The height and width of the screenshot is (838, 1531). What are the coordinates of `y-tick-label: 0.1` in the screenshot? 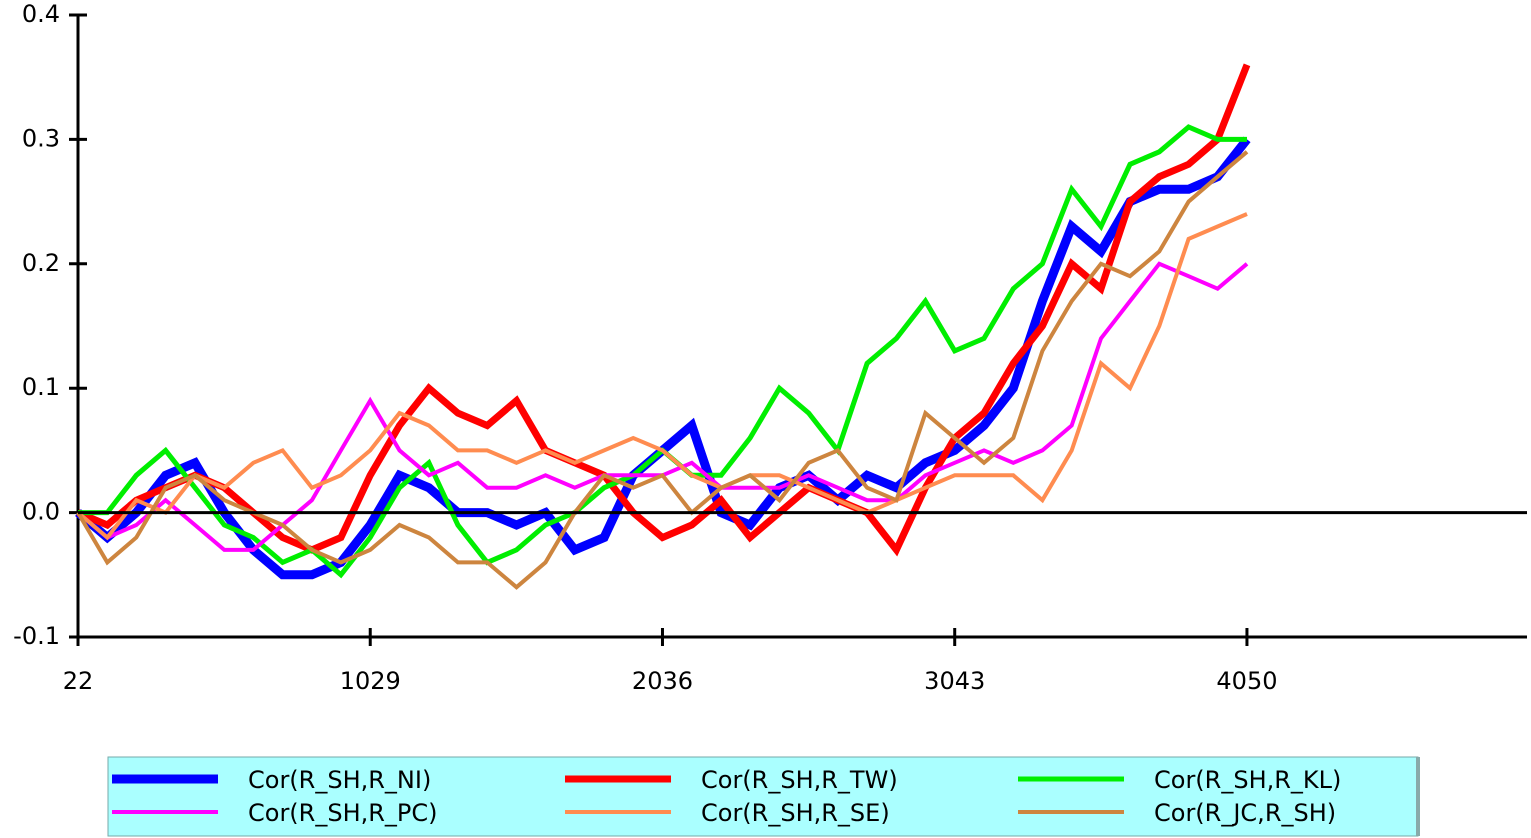 It's located at (41, 387).